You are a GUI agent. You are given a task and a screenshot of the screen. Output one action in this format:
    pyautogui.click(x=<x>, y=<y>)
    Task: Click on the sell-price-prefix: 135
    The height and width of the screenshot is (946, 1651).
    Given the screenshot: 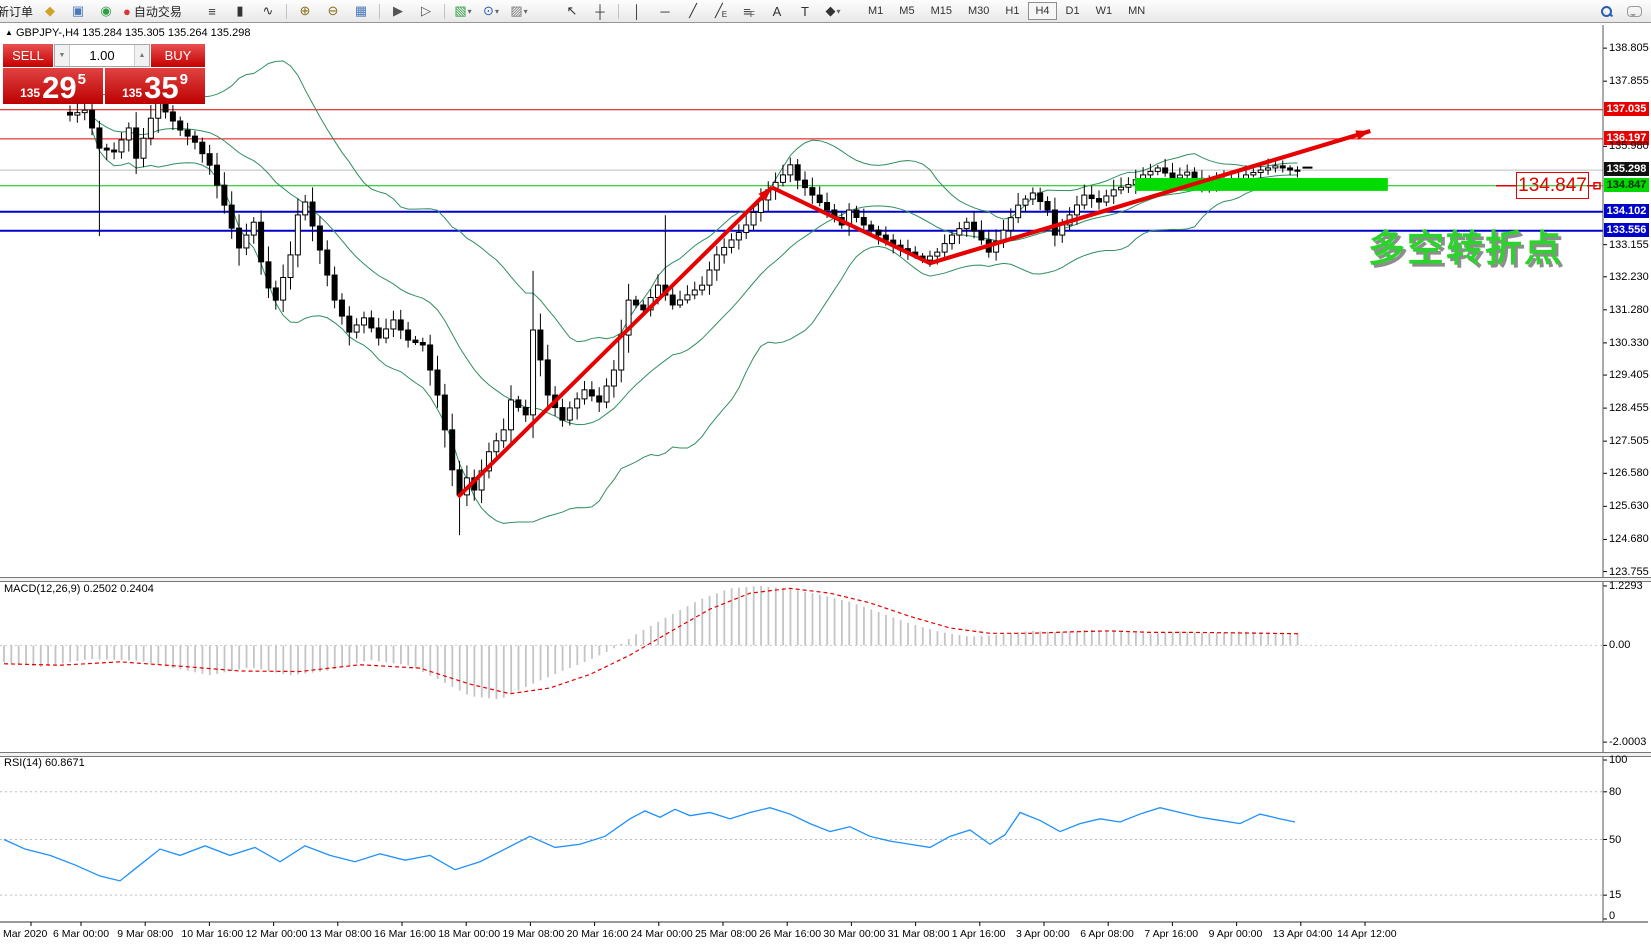 What is the action you would take?
    pyautogui.click(x=30, y=93)
    